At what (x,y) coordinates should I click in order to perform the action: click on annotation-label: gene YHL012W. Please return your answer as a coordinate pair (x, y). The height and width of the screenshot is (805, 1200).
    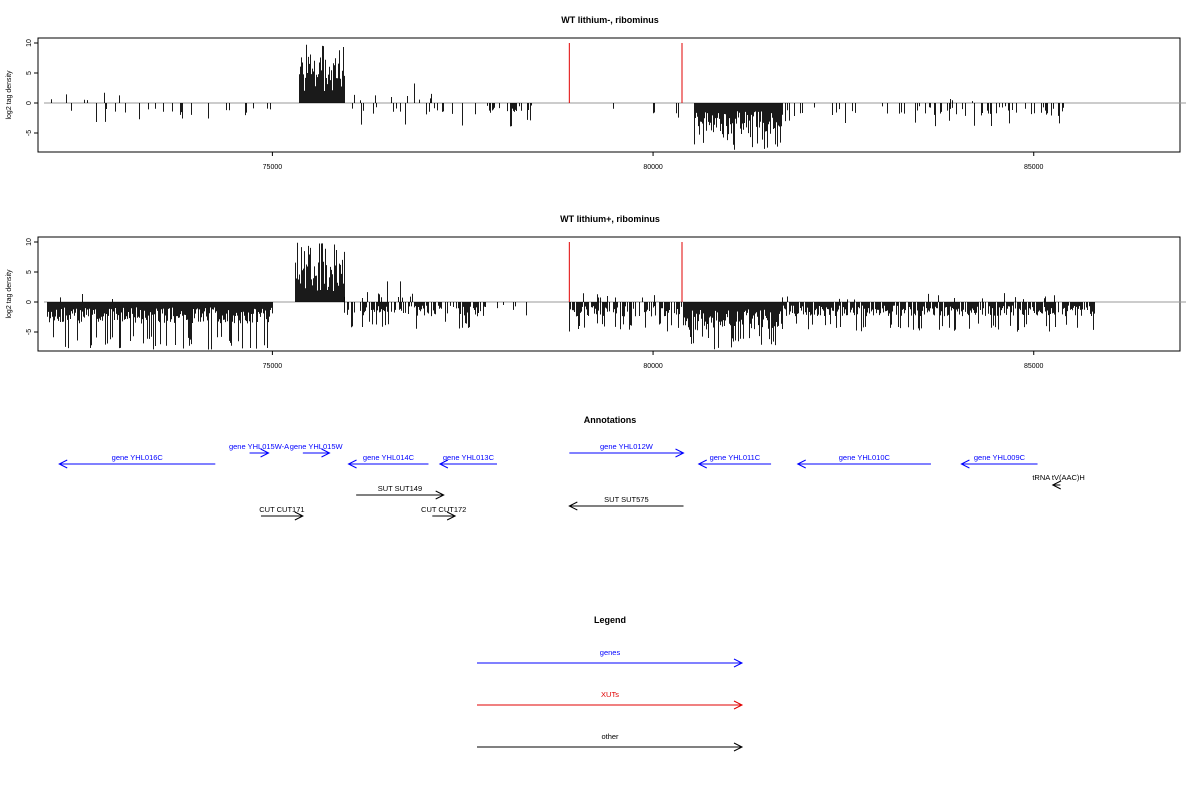
    Looking at the image, I should click on (627, 446).